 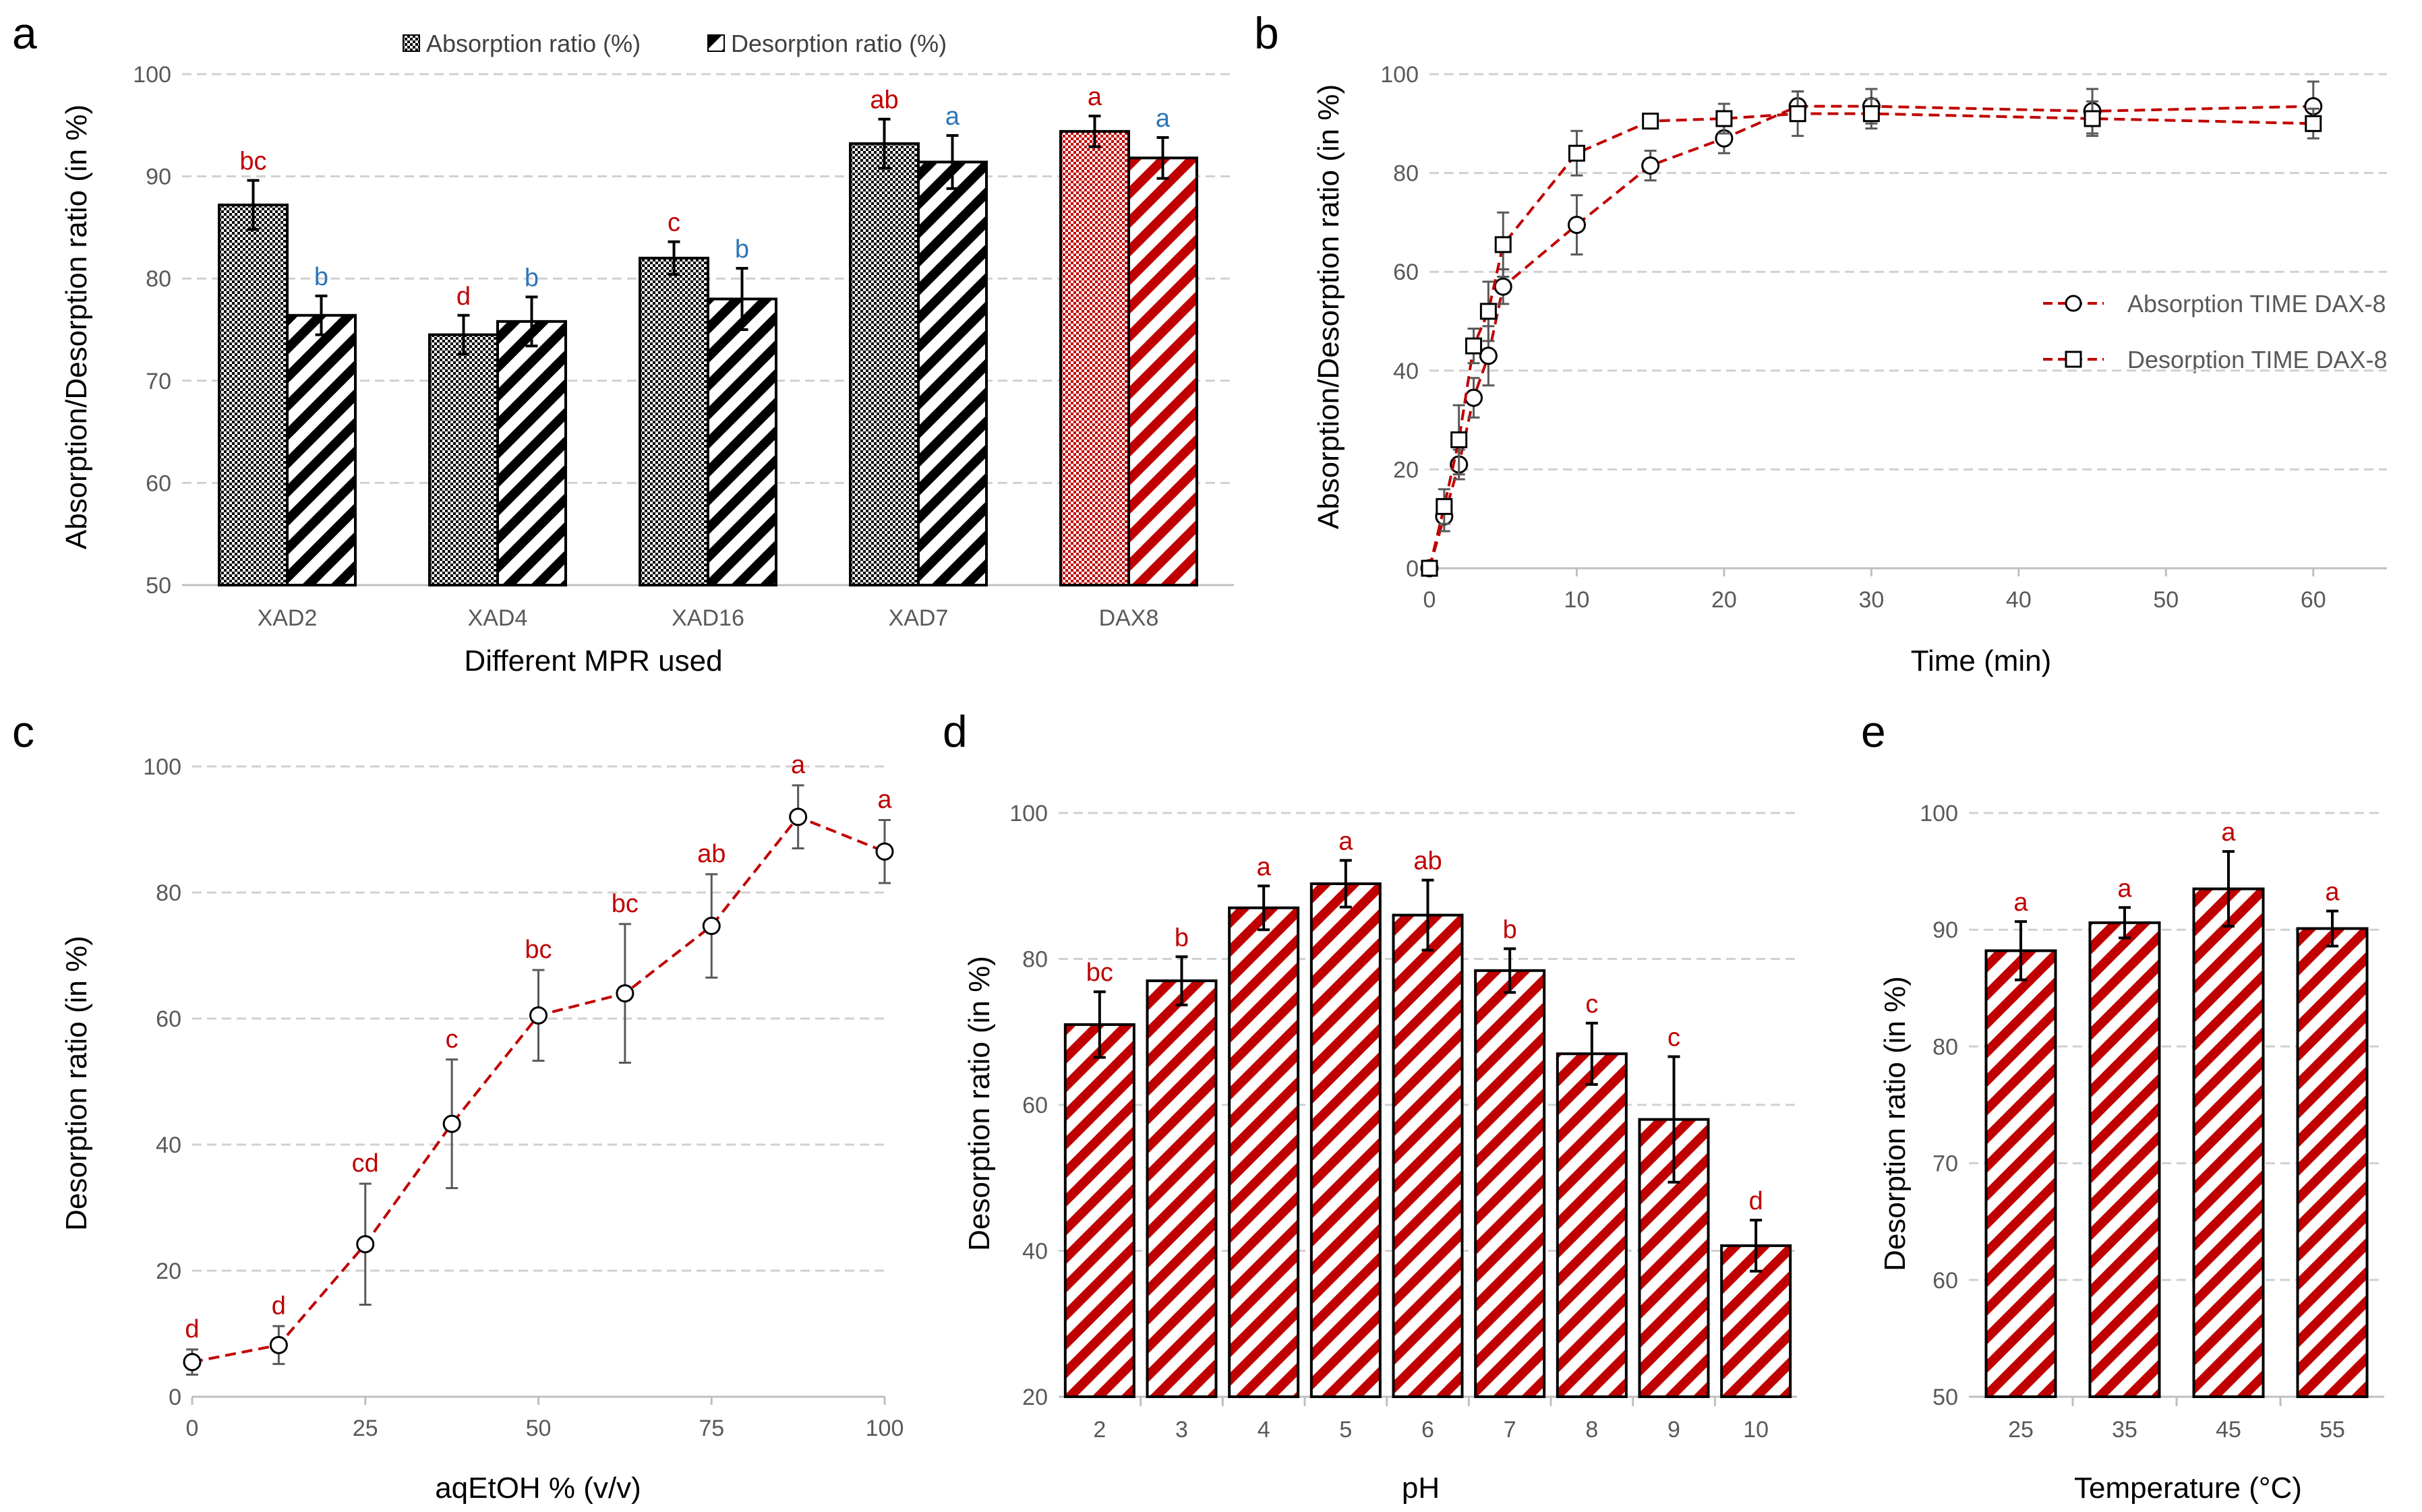 I want to click on panel-c-ylabel: Desorption ratio (in %), so click(x=76, y=1083).